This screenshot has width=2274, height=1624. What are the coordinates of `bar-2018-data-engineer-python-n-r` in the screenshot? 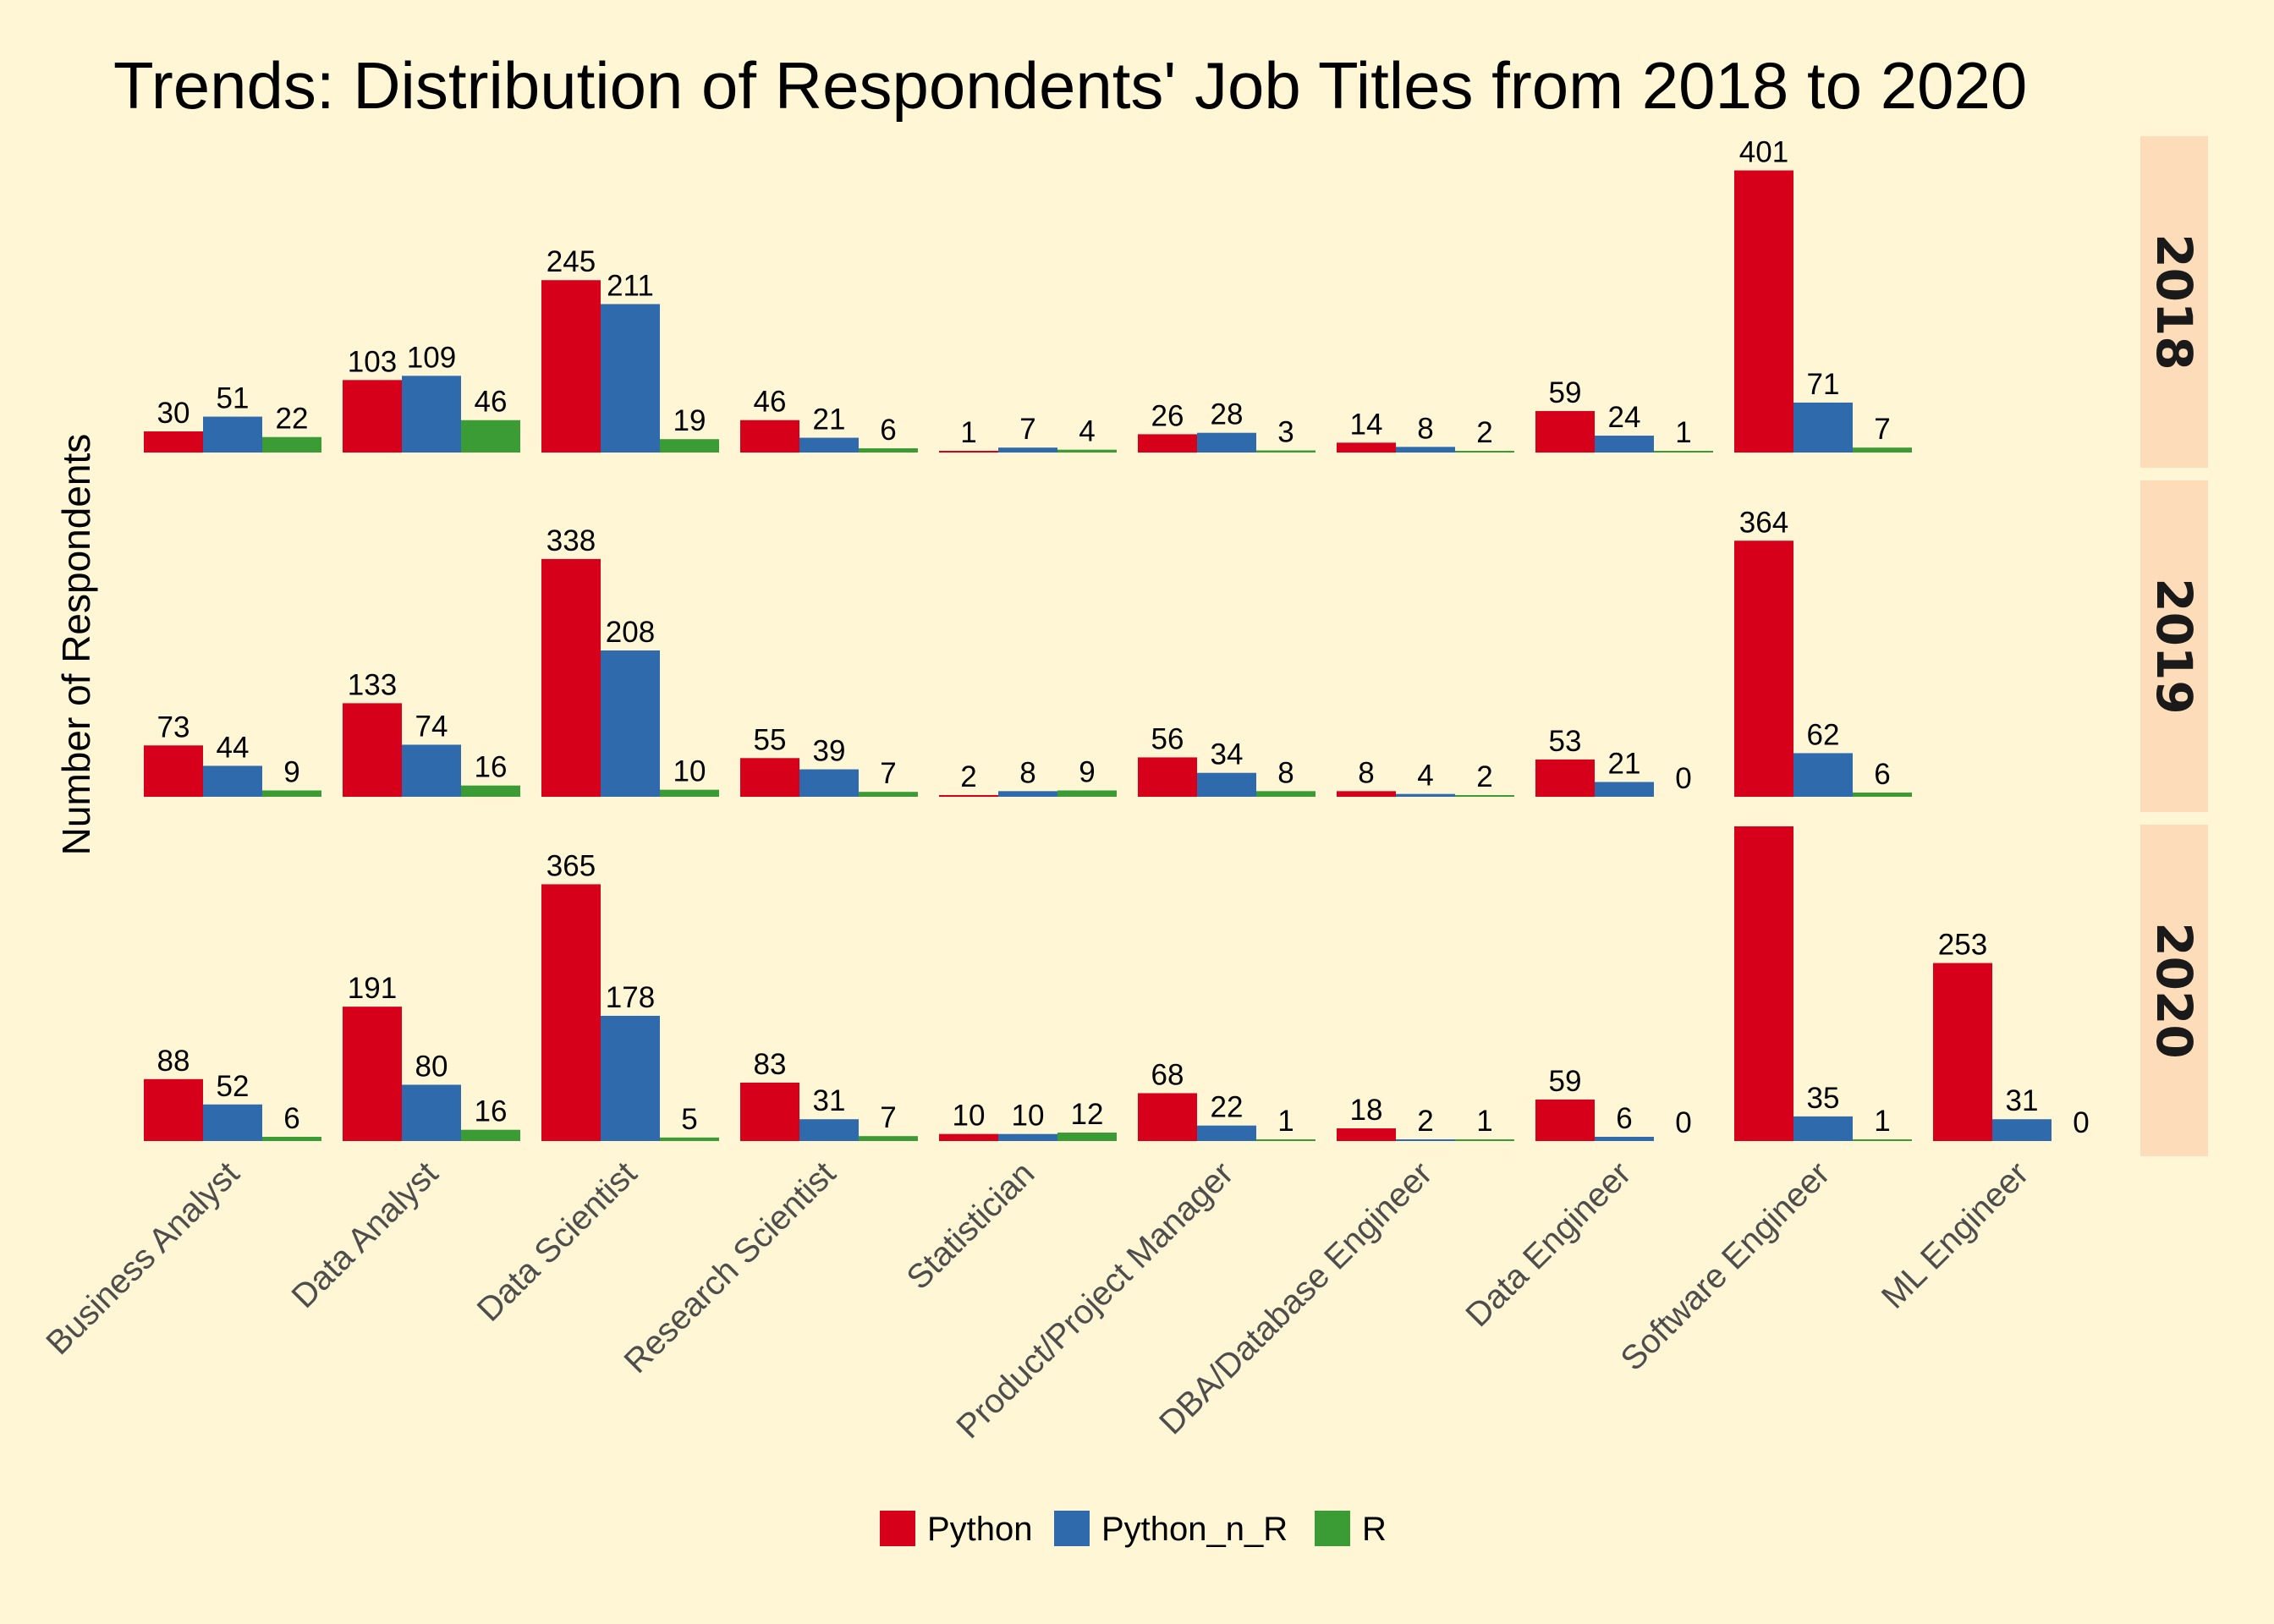 It's located at (1625, 444).